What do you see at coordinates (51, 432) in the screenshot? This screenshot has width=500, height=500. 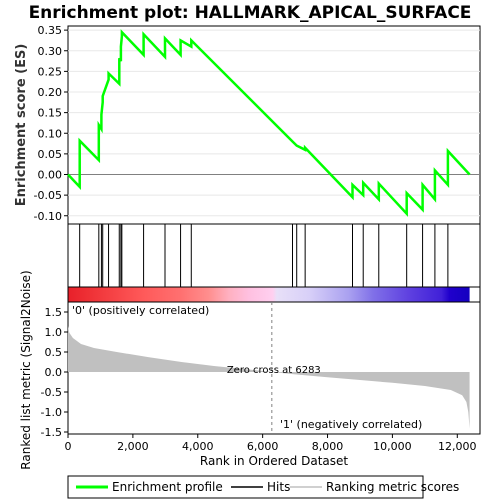 I see `metric-tick-label: -1.5` at bounding box center [51, 432].